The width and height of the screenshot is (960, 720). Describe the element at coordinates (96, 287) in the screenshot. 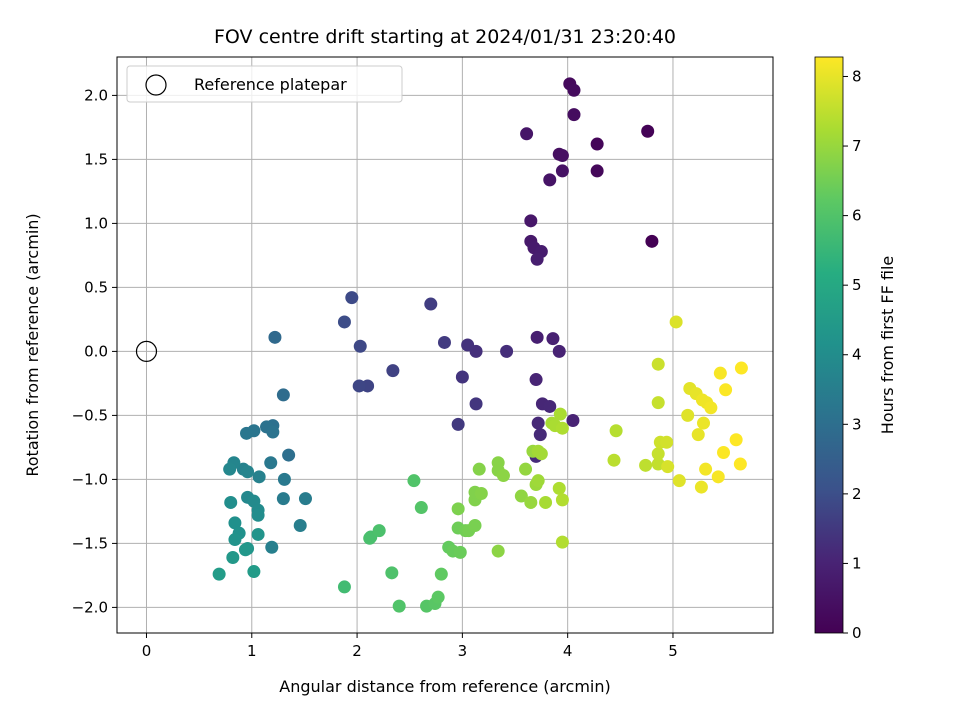

I see `y-tick-label: 0.5` at that location.